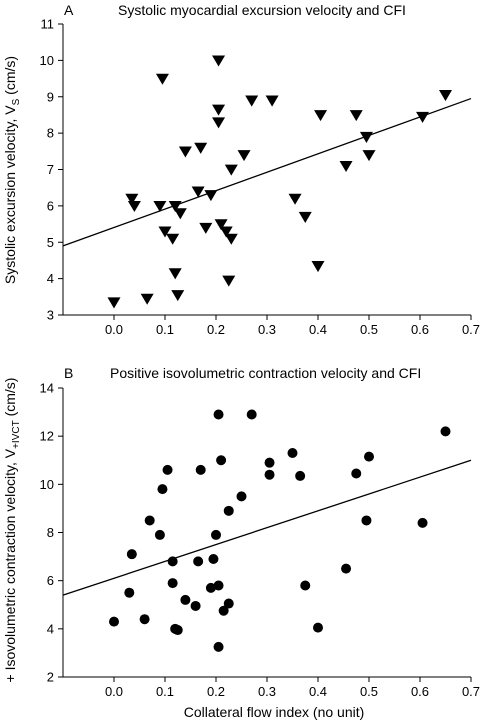 This screenshot has width=482, height=724. What do you see at coordinates (420, 329) in the screenshot?
I see `panel-a-x-tick-label: 0.6` at bounding box center [420, 329].